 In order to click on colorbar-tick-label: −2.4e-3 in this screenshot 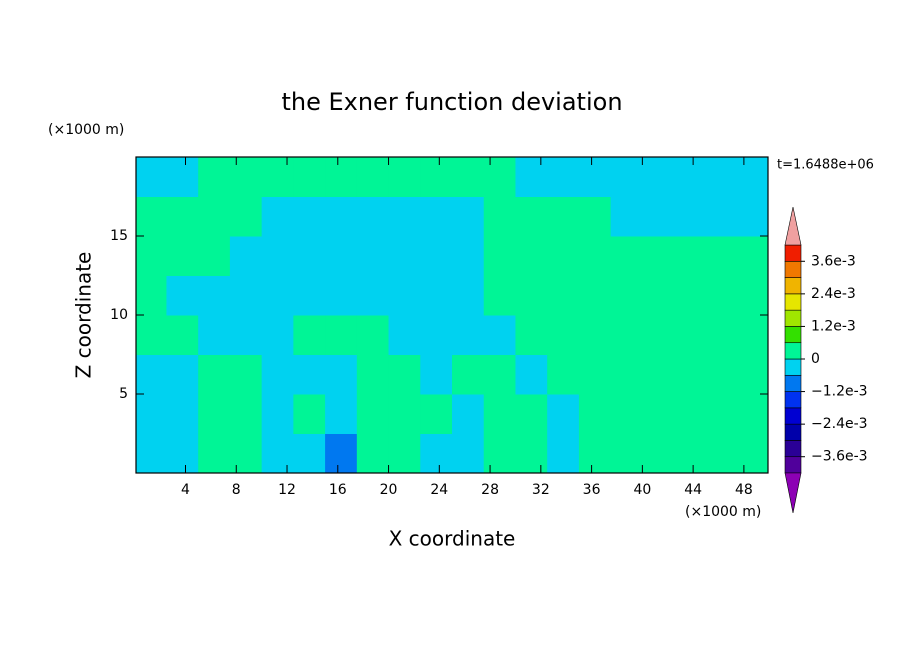, I will do `click(839, 424)`.